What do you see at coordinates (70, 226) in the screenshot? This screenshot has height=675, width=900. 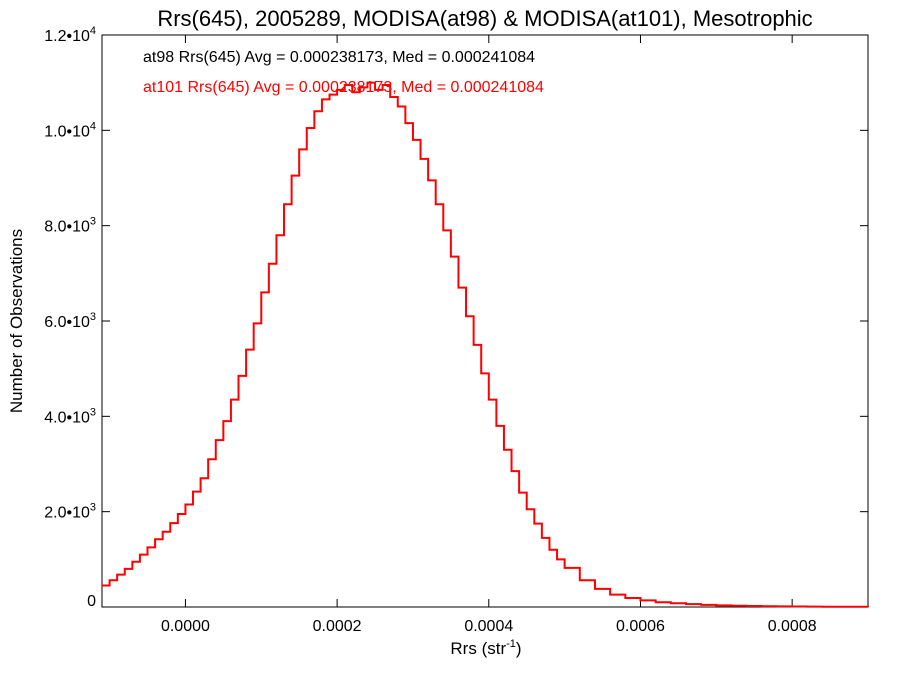 I see `y-tick-label: 8.0•103` at bounding box center [70, 226].